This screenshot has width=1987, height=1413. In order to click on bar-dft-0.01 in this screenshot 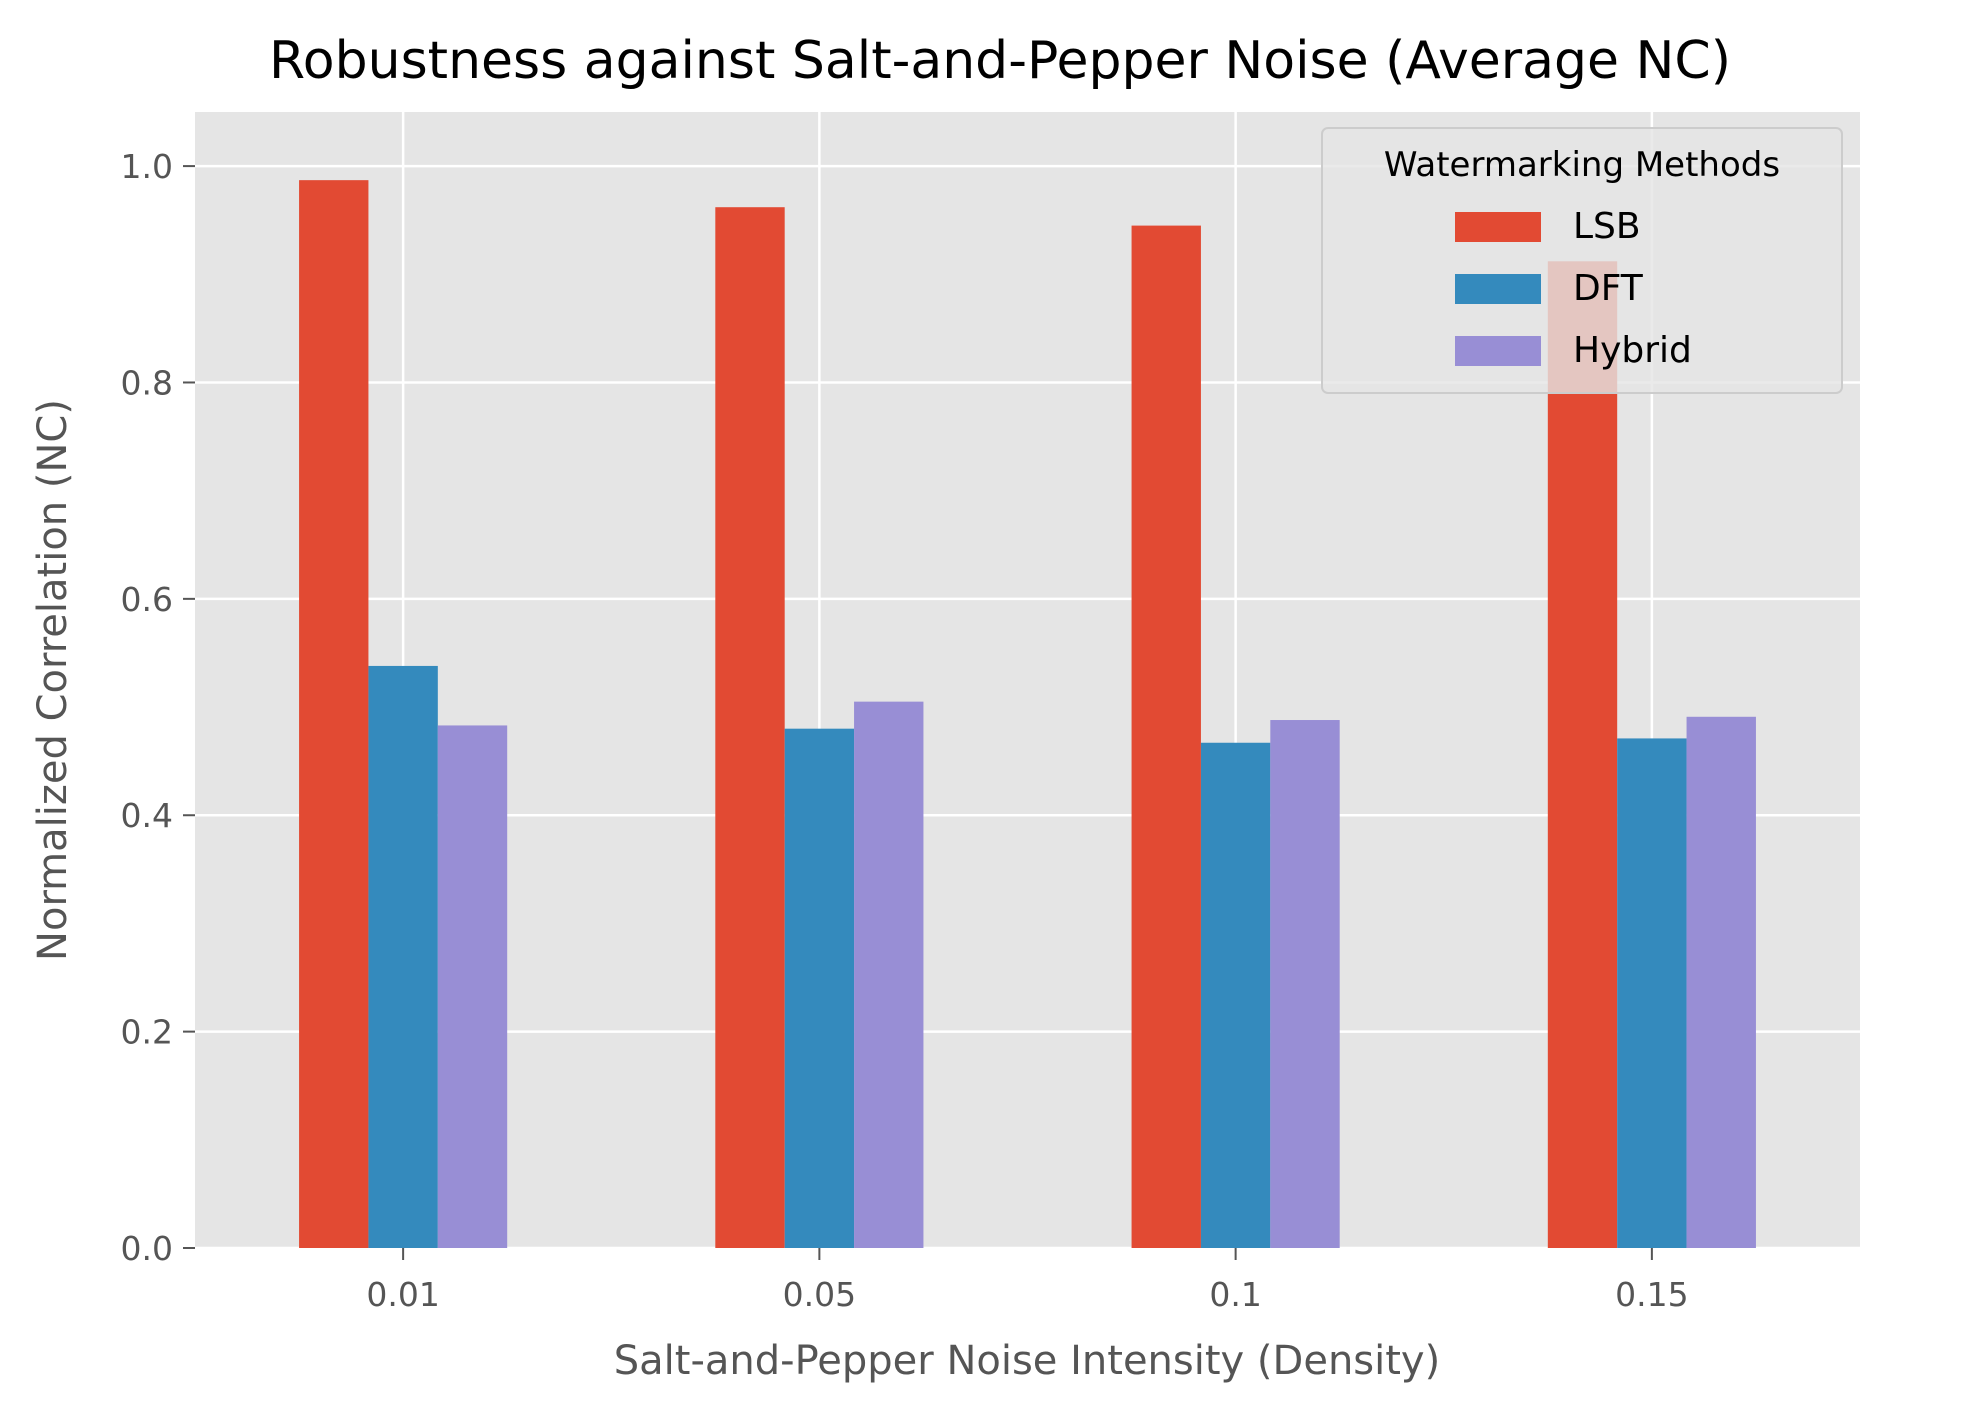, I will do `click(403, 956)`.